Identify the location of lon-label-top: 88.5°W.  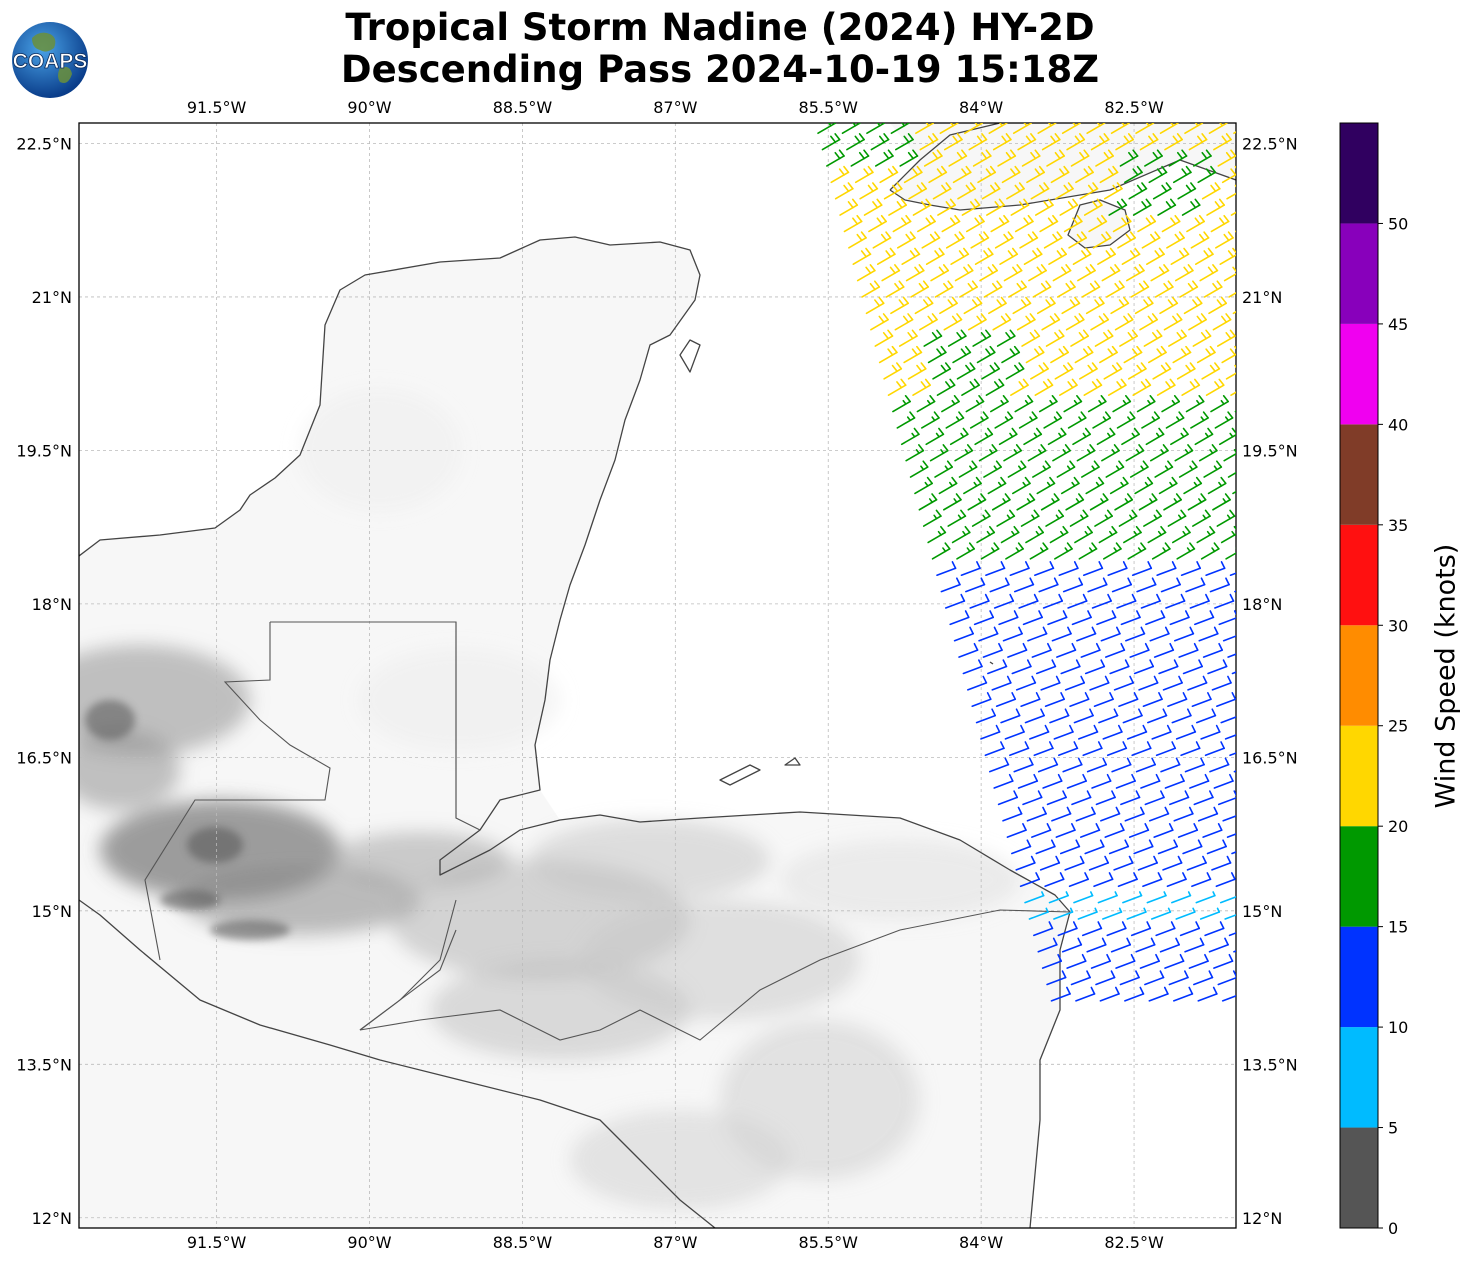
(523, 107).